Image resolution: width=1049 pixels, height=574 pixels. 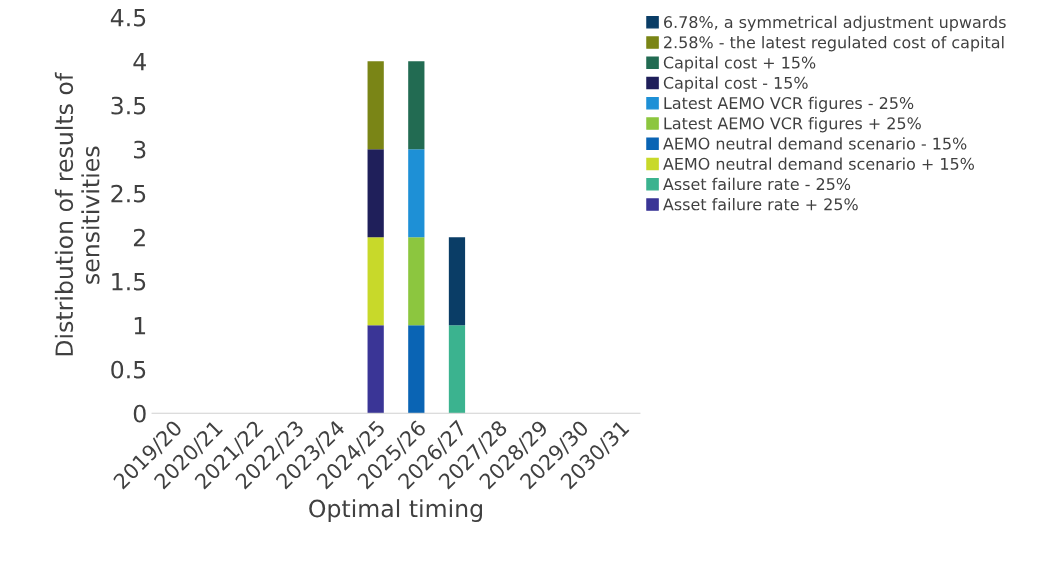 What do you see at coordinates (815, 143) in the screenshot?
I see `legend-label: AEMO neutral demand scenario - 15%` at bounding box center [815, 143].